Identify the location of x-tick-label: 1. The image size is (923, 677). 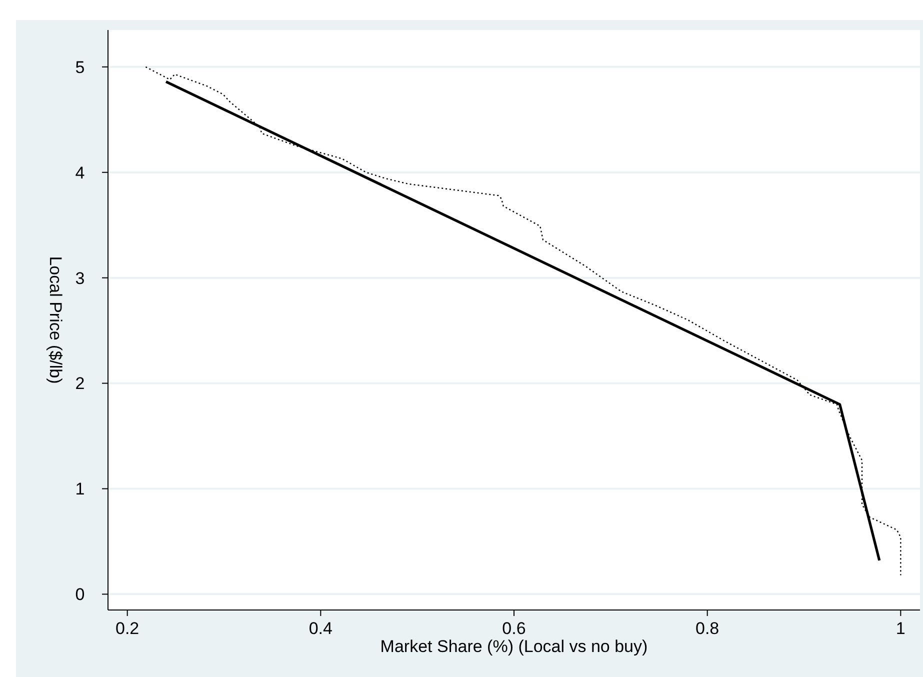
(901, 628).